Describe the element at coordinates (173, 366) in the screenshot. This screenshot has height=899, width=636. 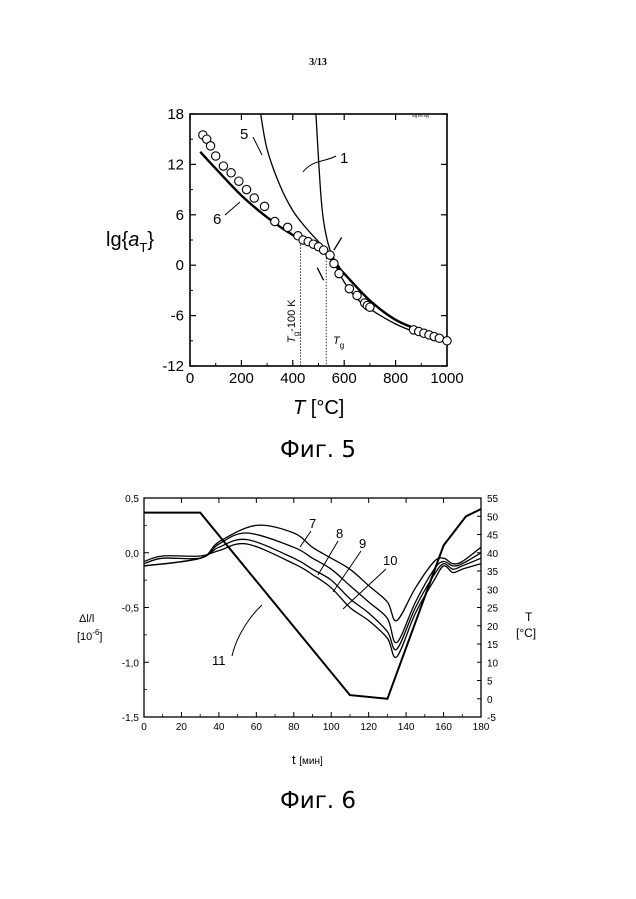
I see `fig5-y-tick-label: -12` at that location.